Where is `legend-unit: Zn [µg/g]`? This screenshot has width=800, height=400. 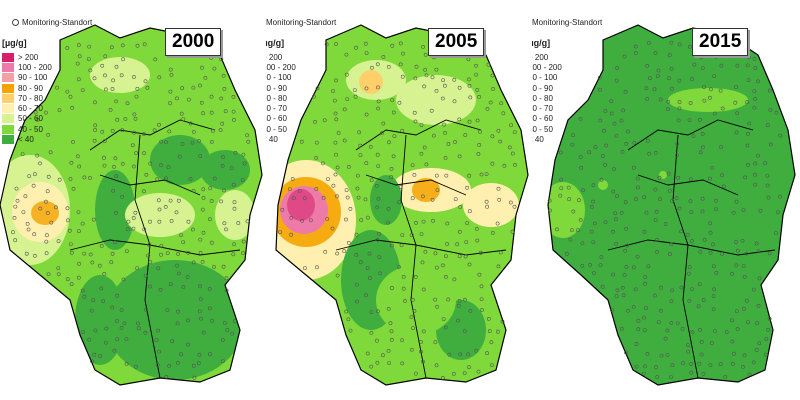 legend-unit: Zn [µg/g] is located at coordinates (275, 43).